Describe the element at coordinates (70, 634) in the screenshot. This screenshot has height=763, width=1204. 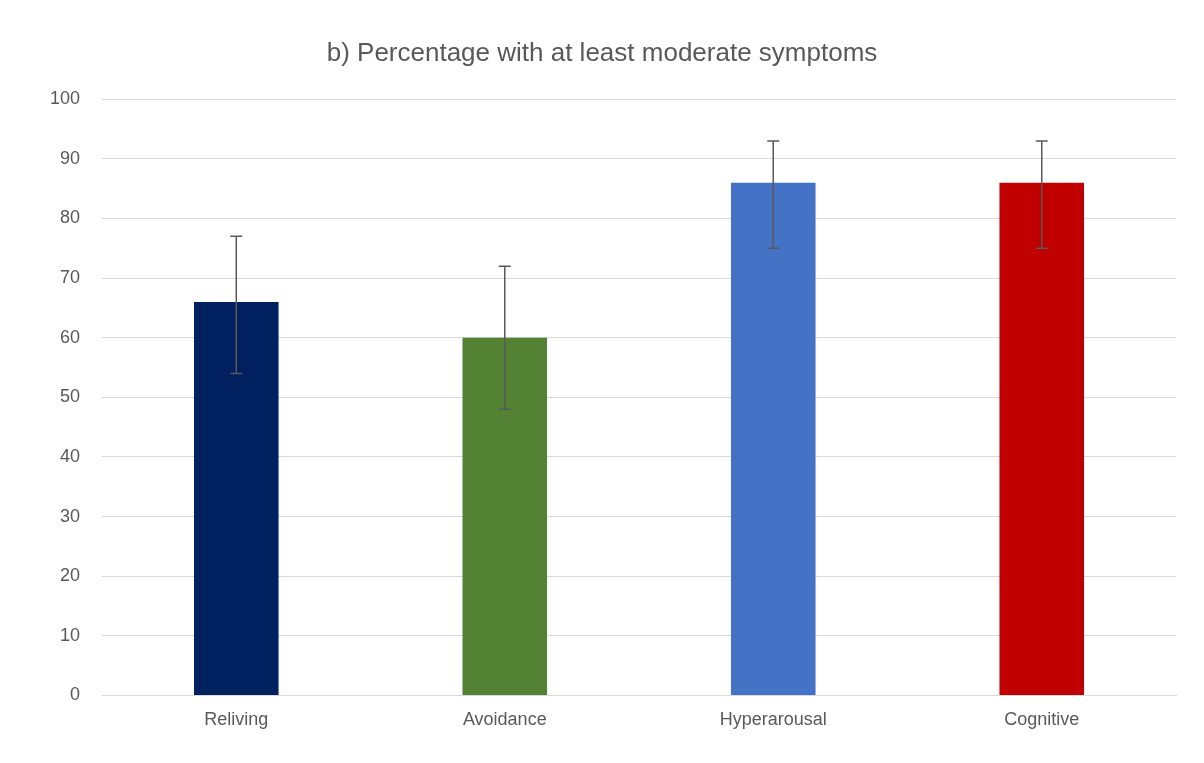
I see `y-tick-label: 10` at that location.